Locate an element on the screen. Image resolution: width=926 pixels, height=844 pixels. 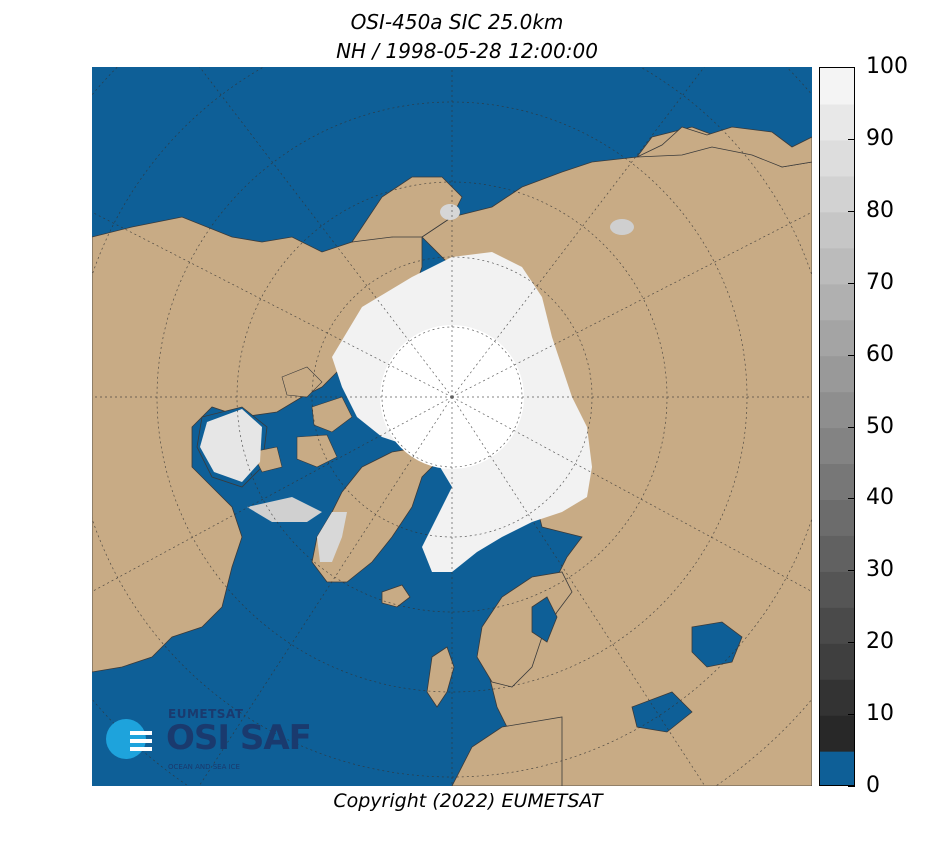
osisaf-logo-icon is located at coordinates (129, 739).